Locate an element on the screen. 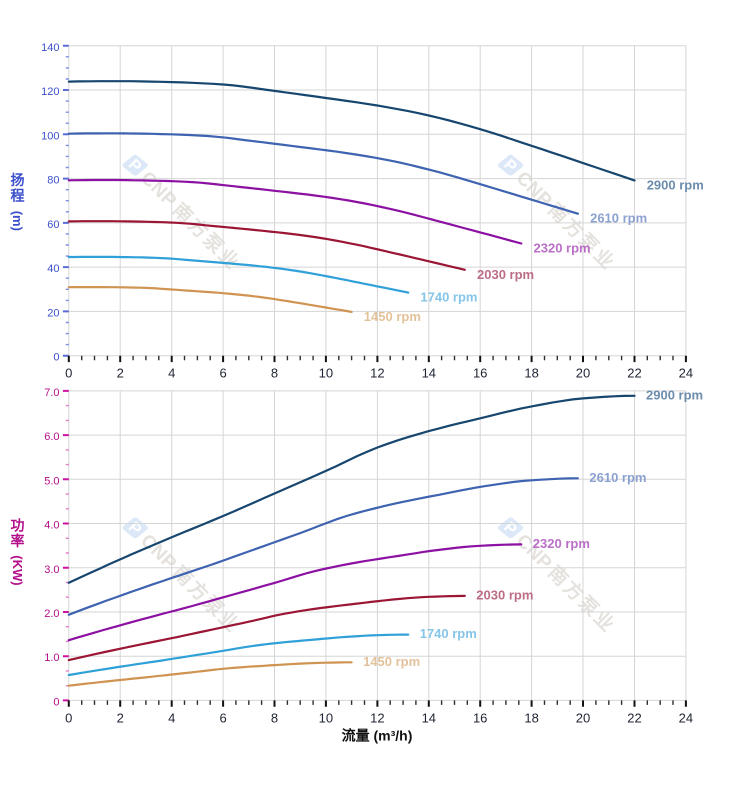  svg-text: 120 is located at coordinates (50, 92).